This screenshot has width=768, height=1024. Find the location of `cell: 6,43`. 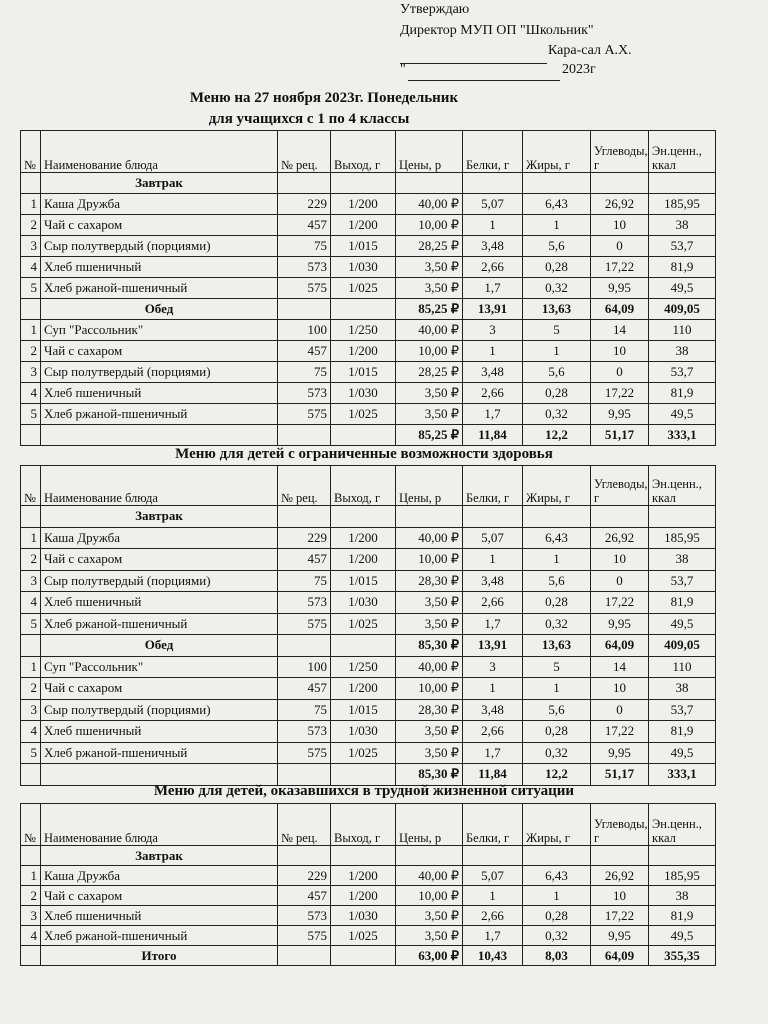

cell: 6,43 is located at coordinates (556, 537).